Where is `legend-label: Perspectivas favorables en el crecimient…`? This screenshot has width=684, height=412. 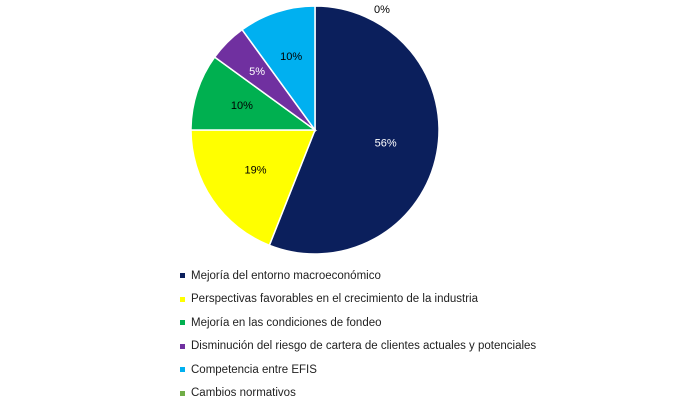 legend-label: Perspectivas favorables en el crecimient… is located at coordinates (335, 299).